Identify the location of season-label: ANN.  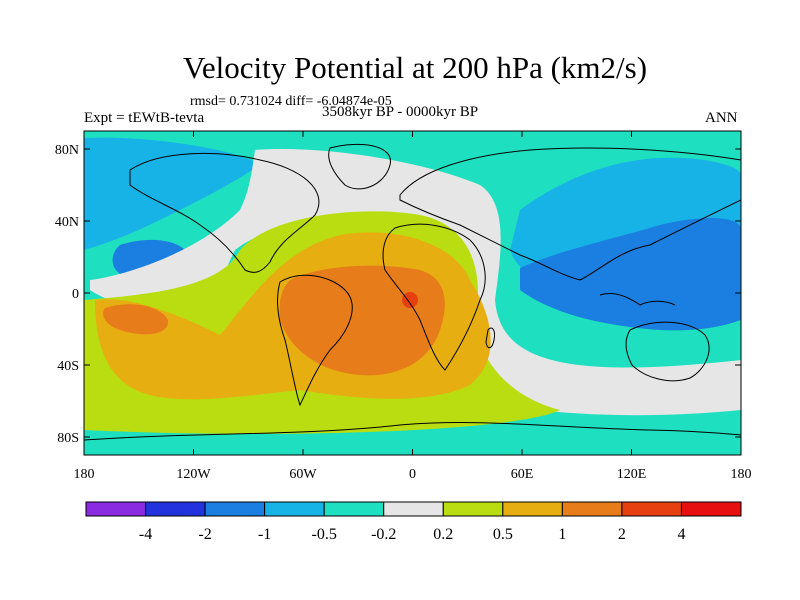
(721, 118).